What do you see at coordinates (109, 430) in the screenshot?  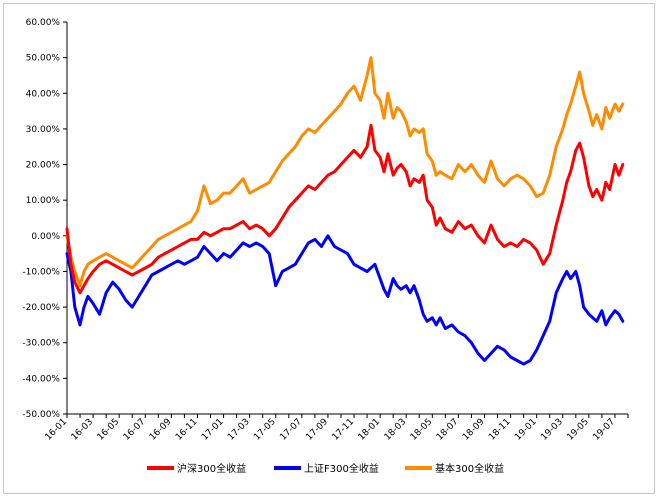 I see `x-tick-label: 16-05` at bounding box center [109, 430].